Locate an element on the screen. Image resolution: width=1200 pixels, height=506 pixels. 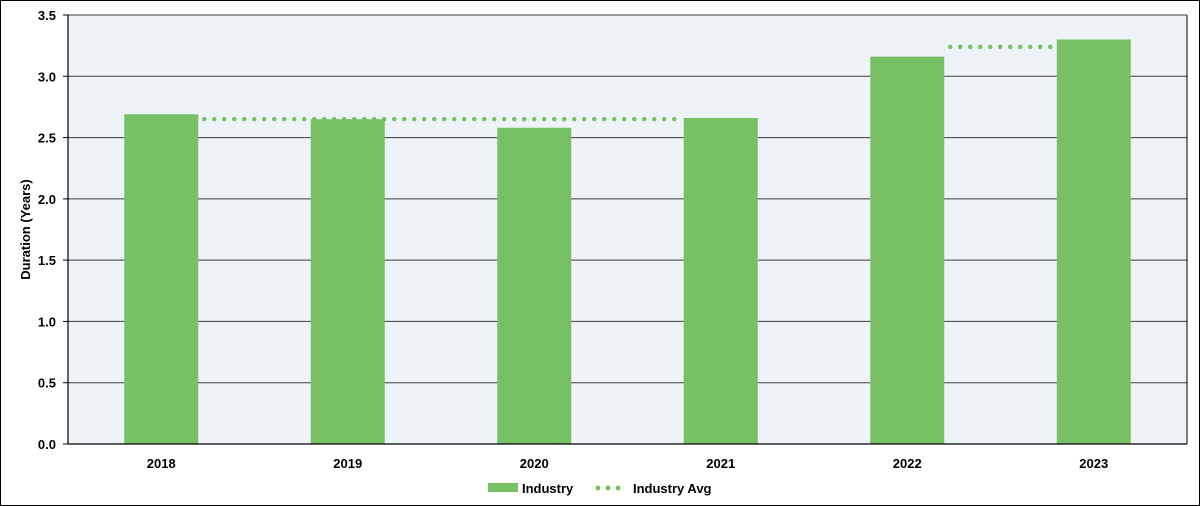
x-tick-label: 2021 is located at coordinates (720, 463).